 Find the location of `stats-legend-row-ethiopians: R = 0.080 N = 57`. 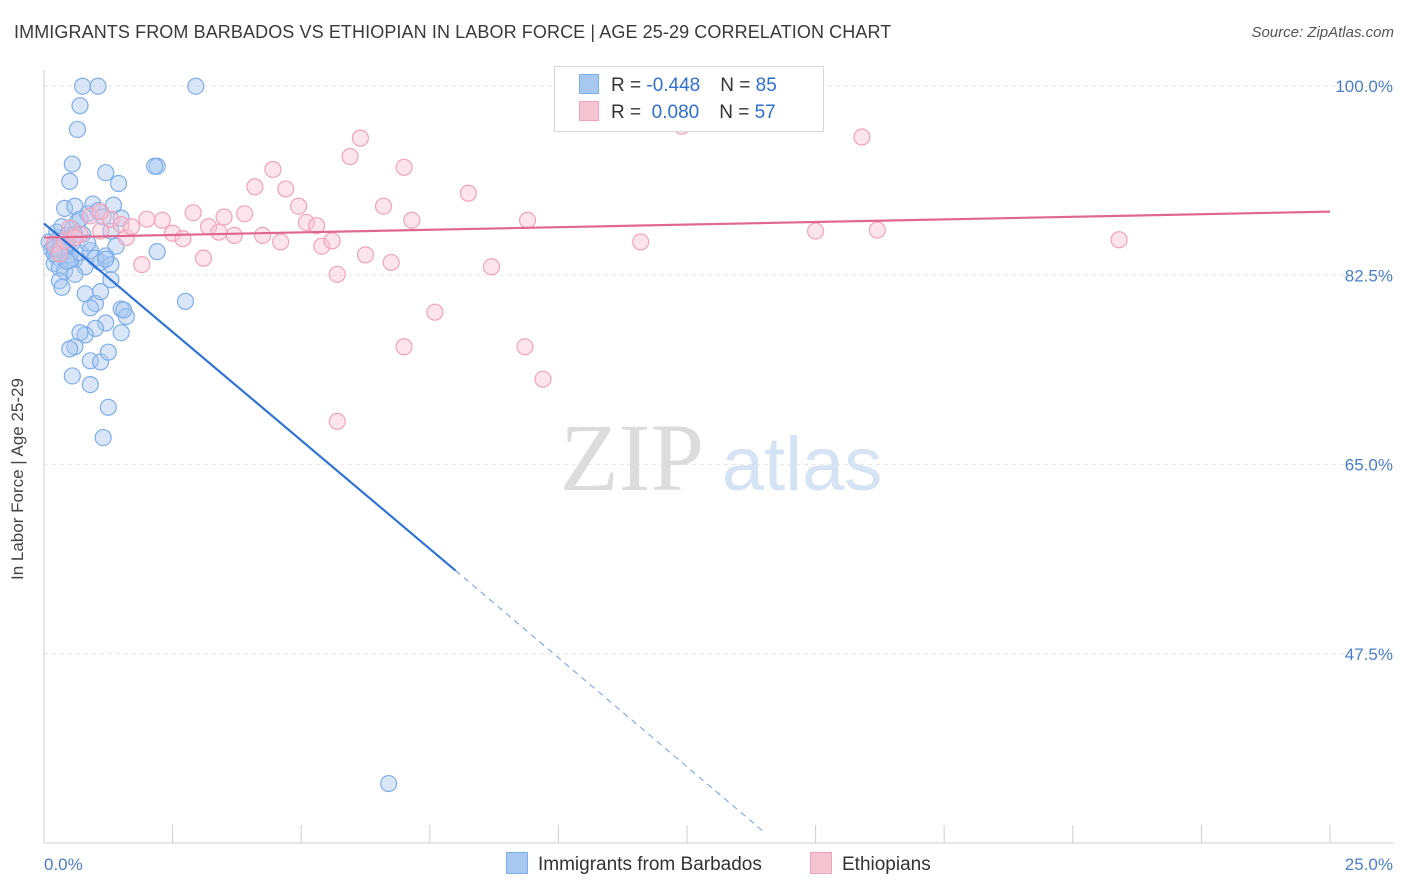

stats-legend-row-ethiopians: R = 0.080 N = 57 is located at coordinates (677, 115).